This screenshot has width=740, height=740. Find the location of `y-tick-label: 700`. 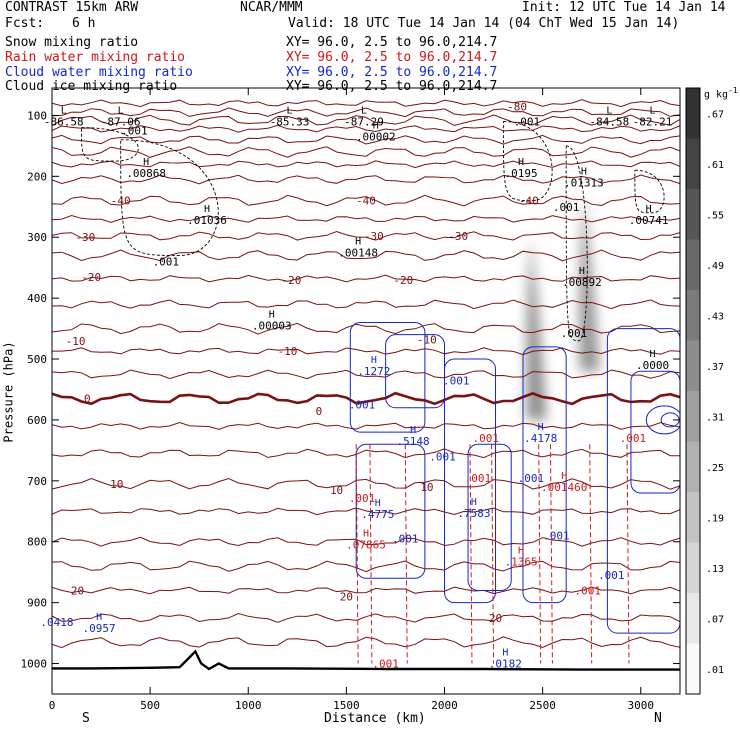

y-tick-label: 700 is located at coordinates (37, 481).